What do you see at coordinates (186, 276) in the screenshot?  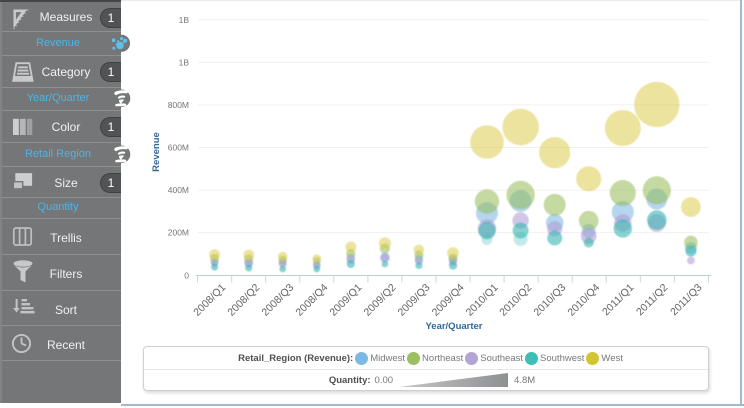 I see `svg-text: 0` at bounding box center [186, 276].